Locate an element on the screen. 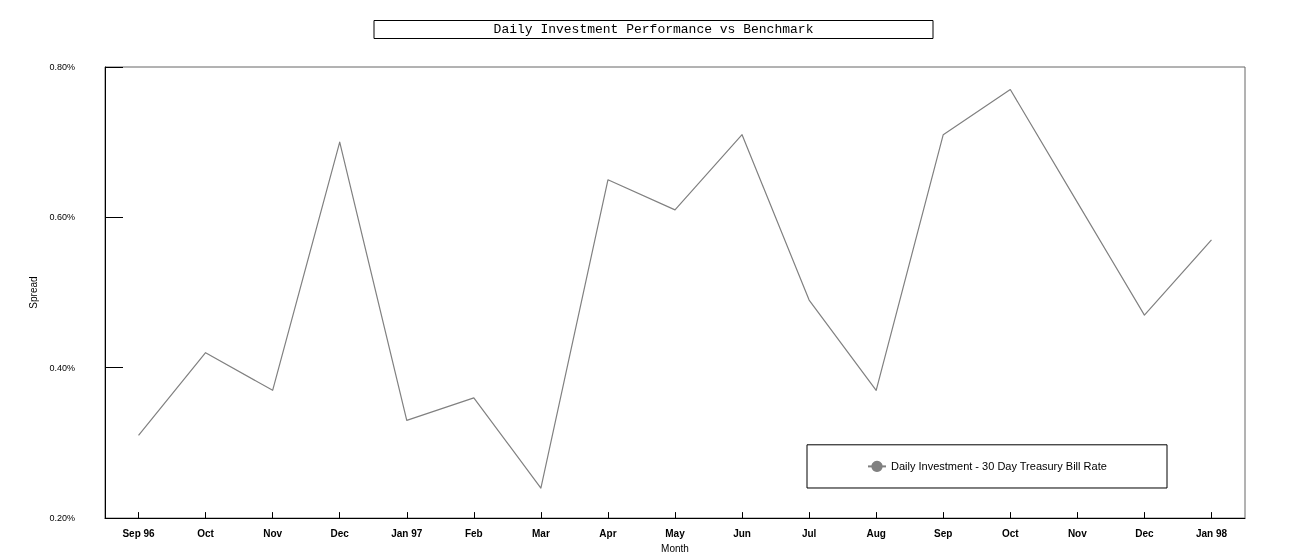 The image size is (1307, 558). x-tick-label: Feb is located at coordinates (473, 533).